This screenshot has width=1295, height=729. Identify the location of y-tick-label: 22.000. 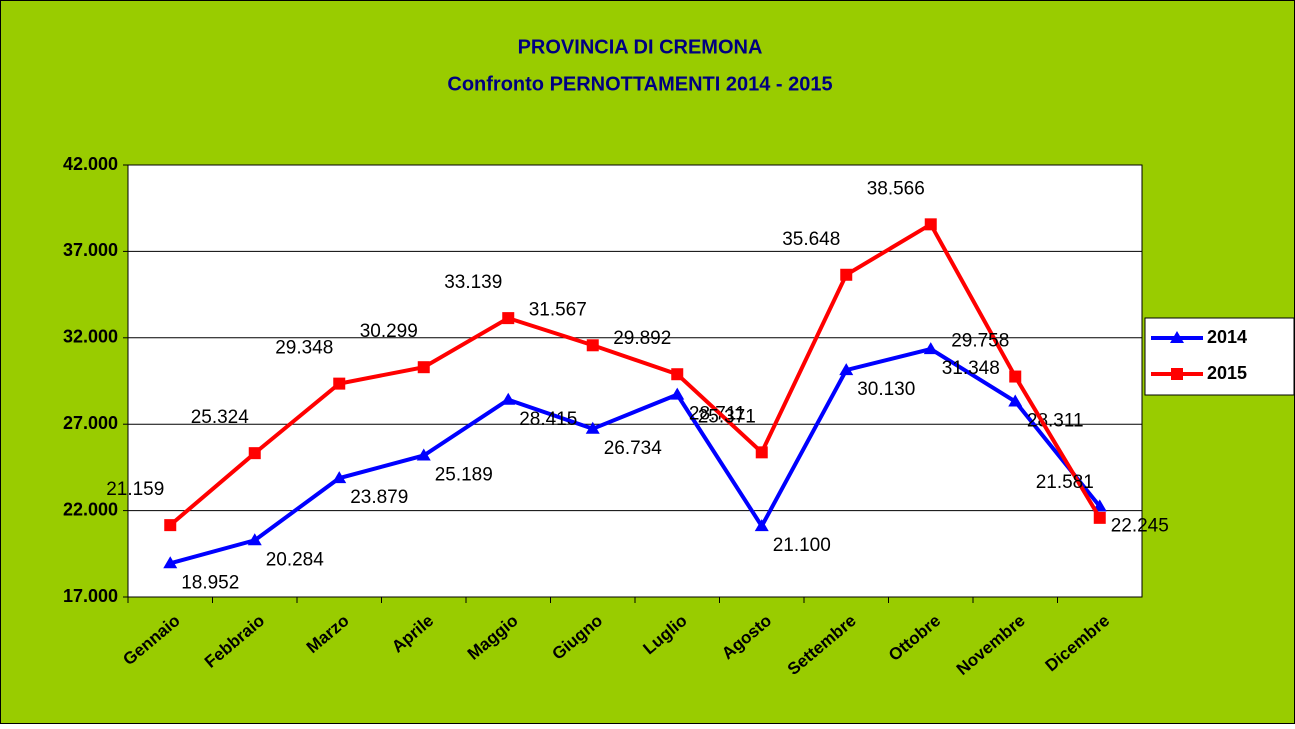
(90, 509).